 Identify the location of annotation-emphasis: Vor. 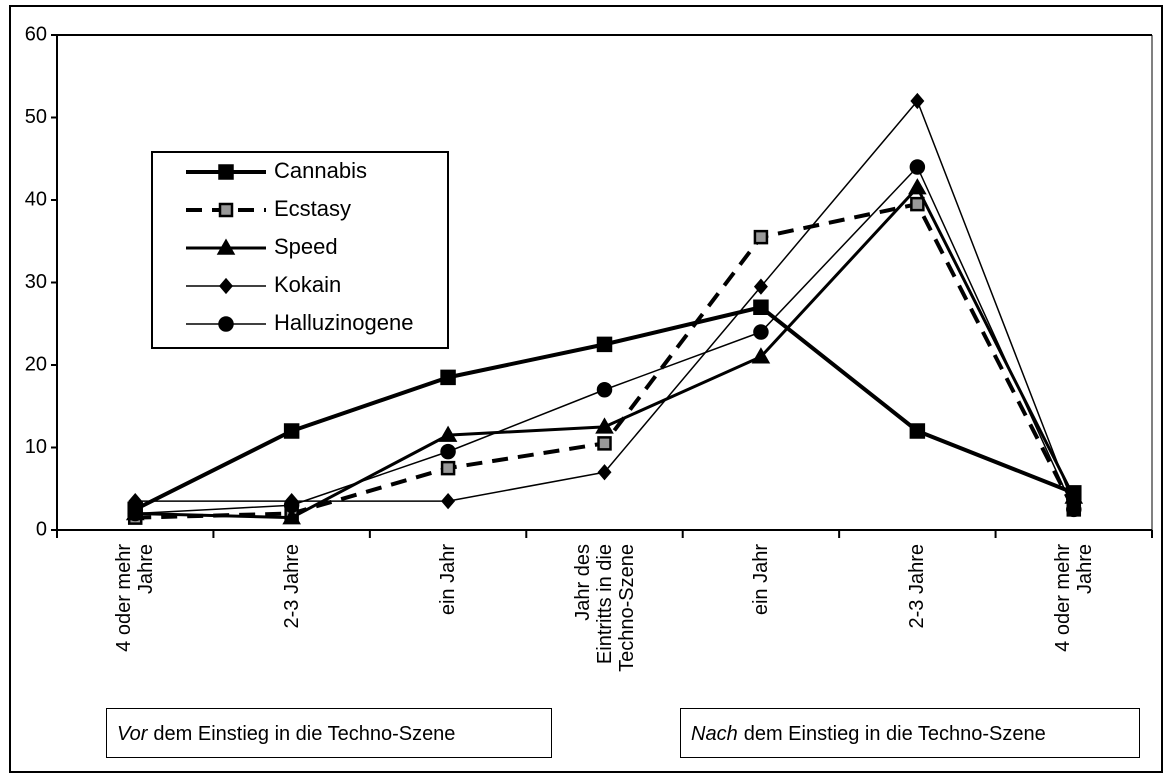
(132, 734).